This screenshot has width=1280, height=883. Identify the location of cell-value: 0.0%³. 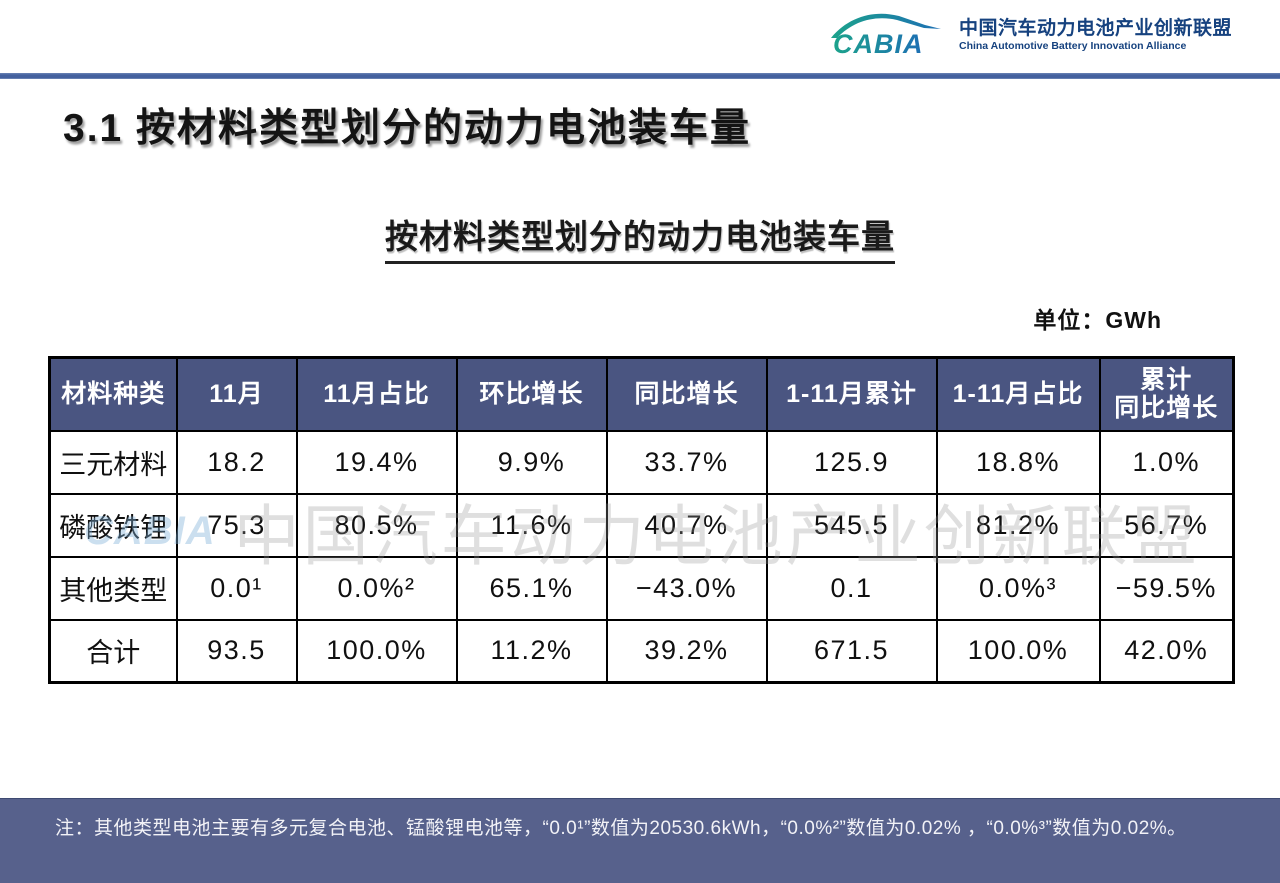
(1018, 588).